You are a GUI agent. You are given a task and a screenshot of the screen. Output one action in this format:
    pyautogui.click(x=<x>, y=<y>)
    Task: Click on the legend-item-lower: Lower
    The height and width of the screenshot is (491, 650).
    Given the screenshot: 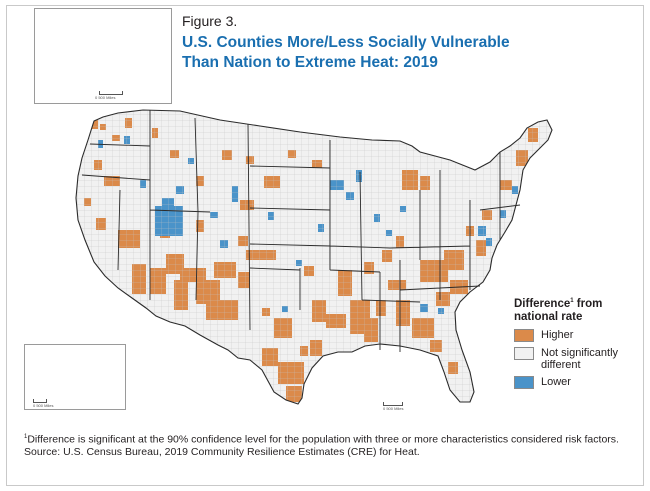 What is the action you would take?
    pyautogui.click(x=579, y=382)
    